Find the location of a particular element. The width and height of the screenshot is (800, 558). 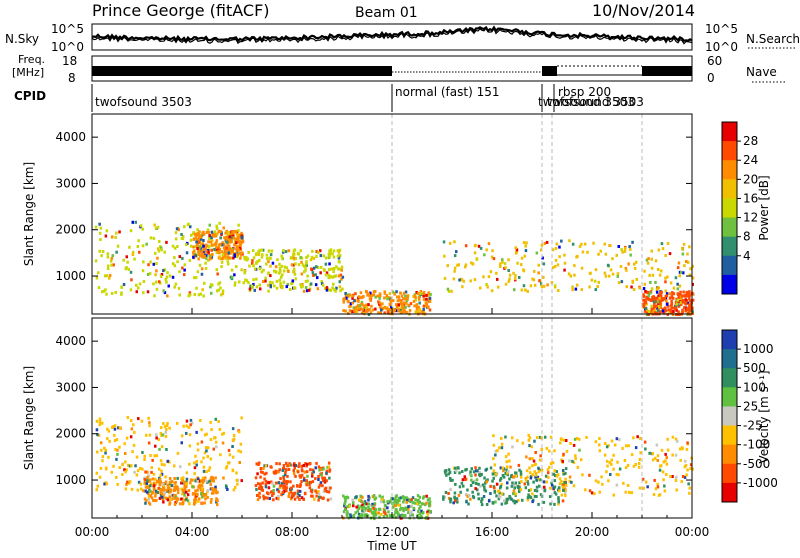

colorbar-segment is located at coordinates (729, 340).